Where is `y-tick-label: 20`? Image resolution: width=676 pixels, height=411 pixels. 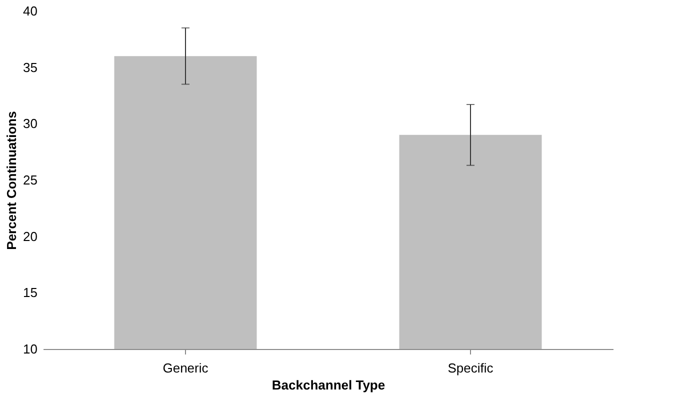 y-tick-label: 20 is located at coordinates (30, 236).